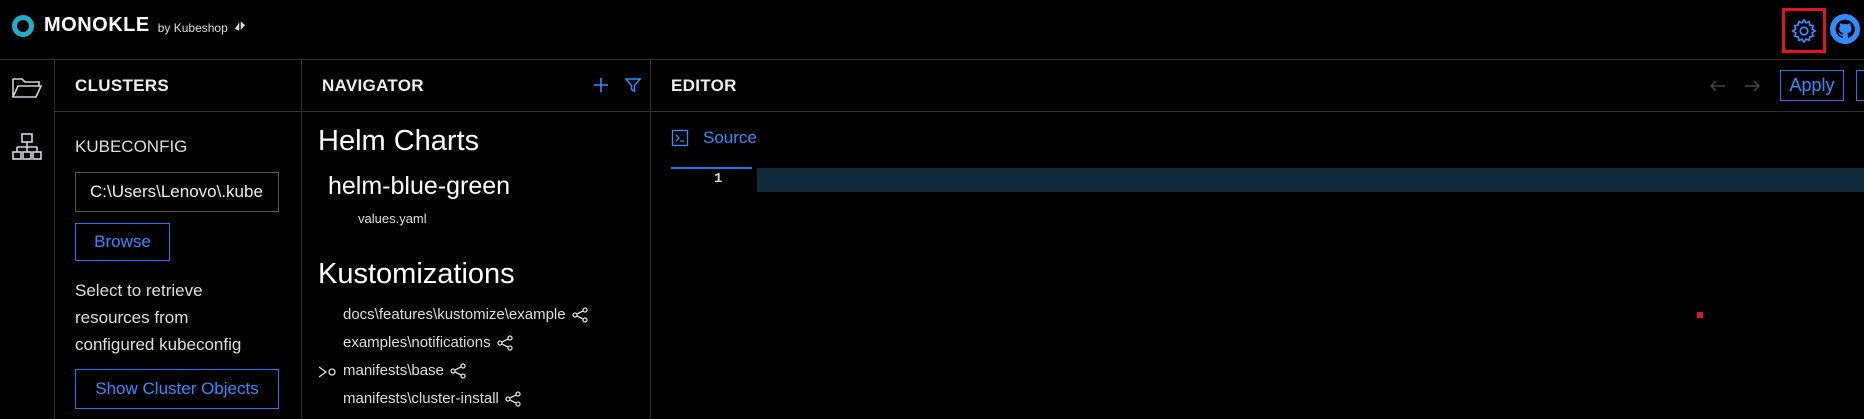 The width and height of the screenshot is (1864, 419). I want to click on navigator-title: NAVIGATOR, so click(373, 85).